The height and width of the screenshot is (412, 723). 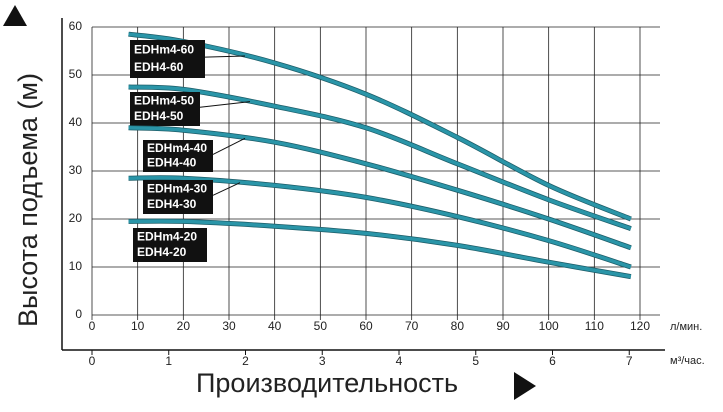 What do you see at coordinates (503, 326) in the screenshot?
I see `x-tick-label: 90` at bounding box center [503, 326].